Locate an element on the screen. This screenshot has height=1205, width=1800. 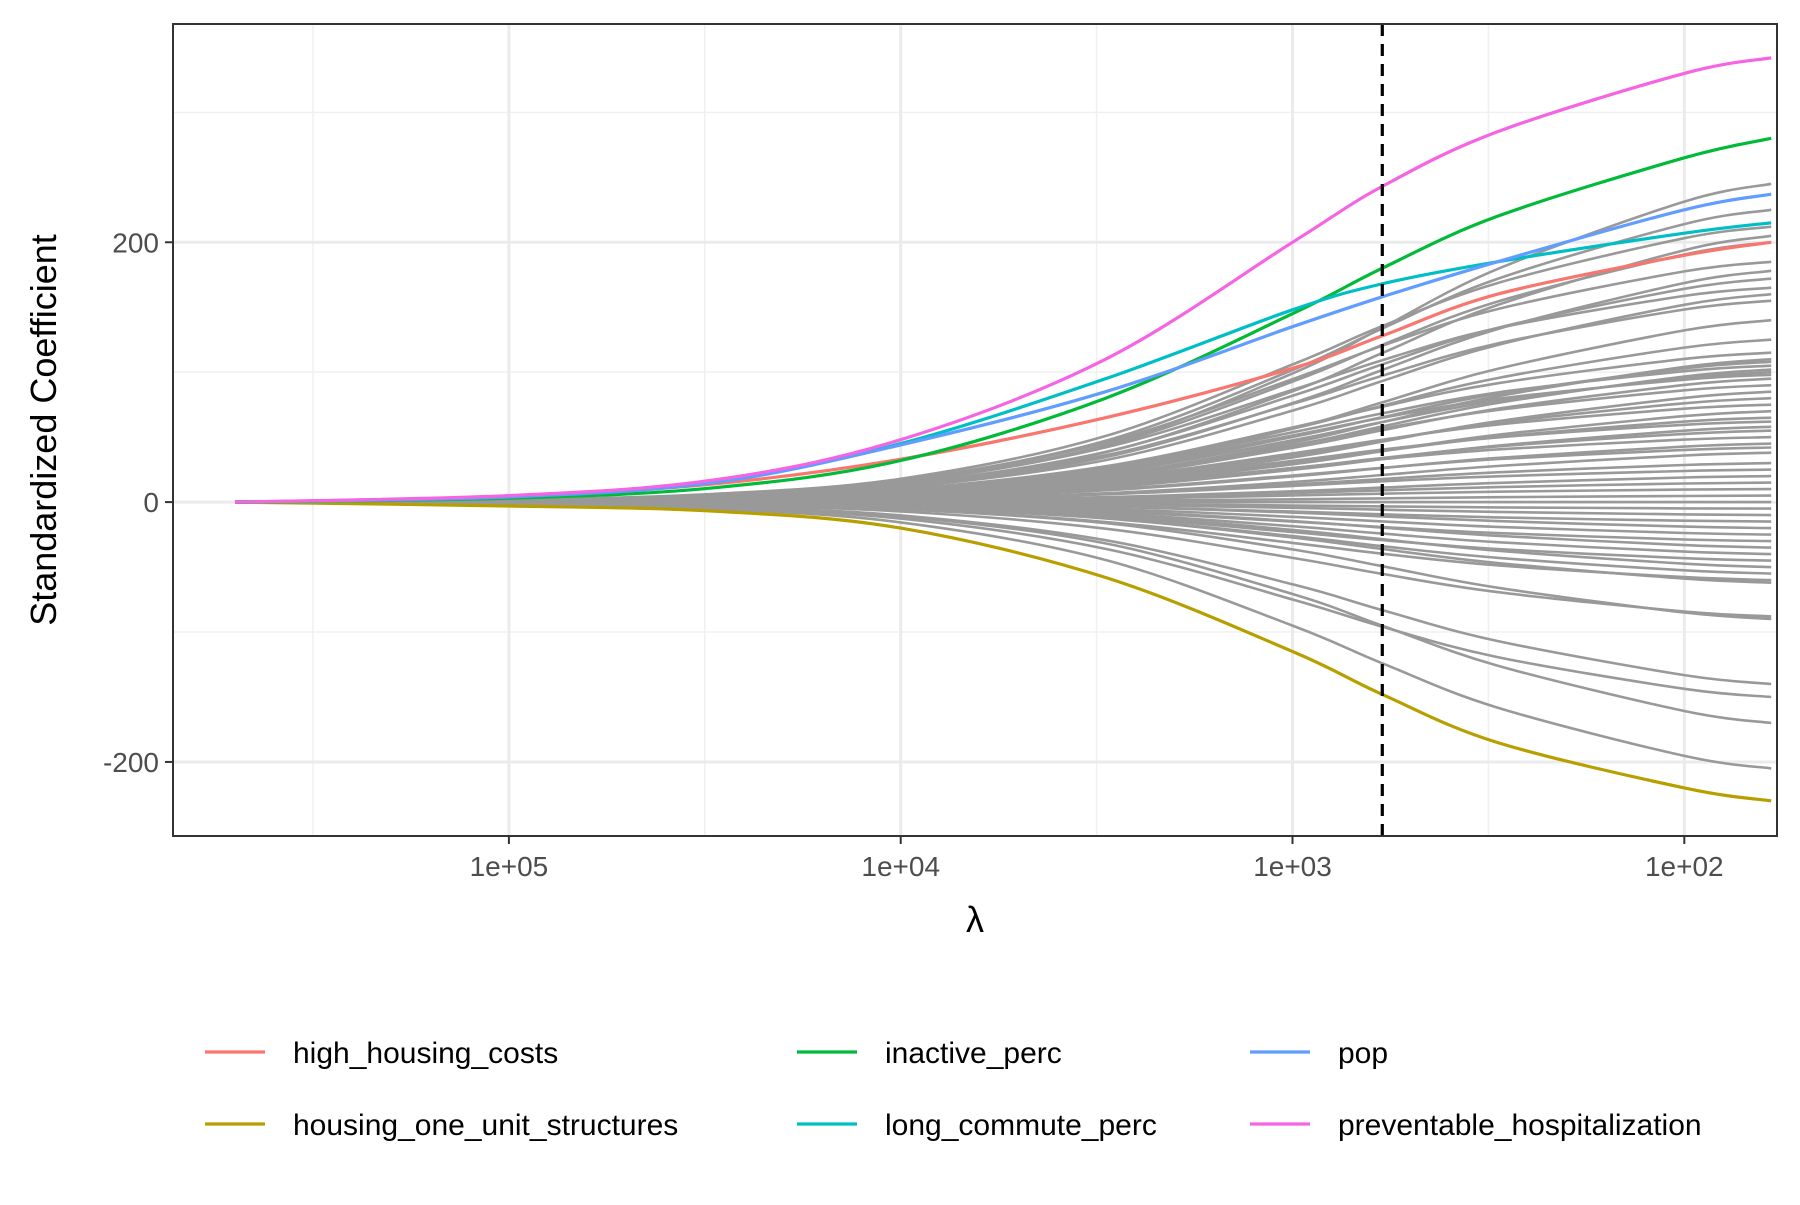
legend-label-long-commute-perc: long_commute_perc is located at coordinates (1021, 1125).